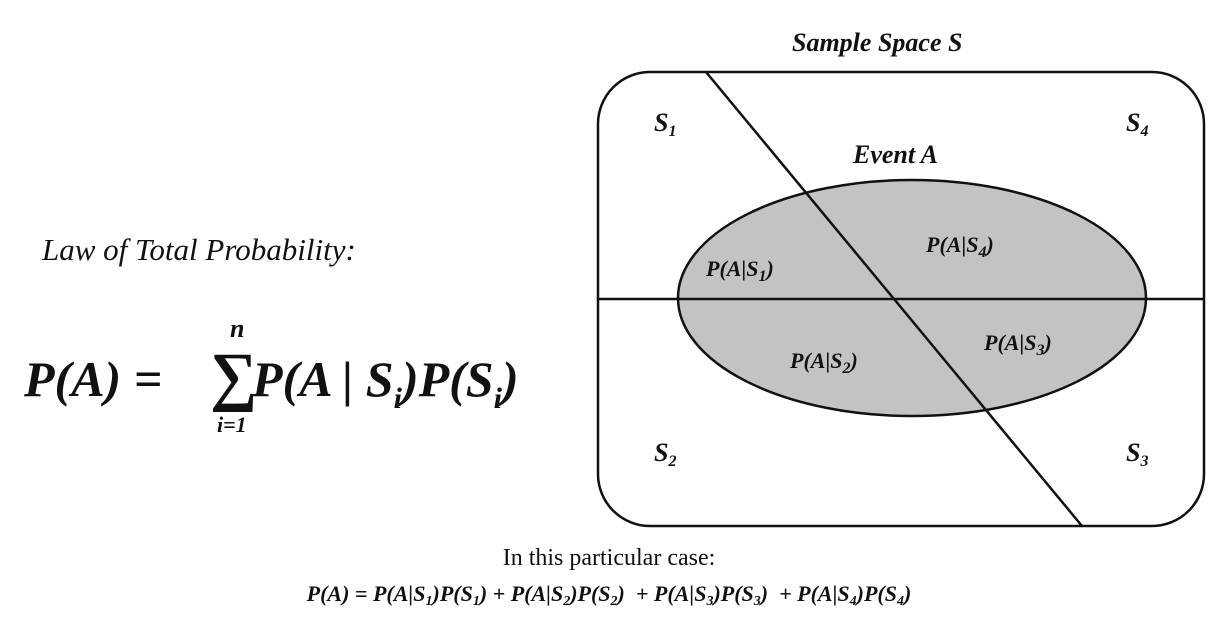  Describe the element at coordinates (824, 362) in the screenshot. I see `conditional-label-s2: P(A|S2)` at that location.